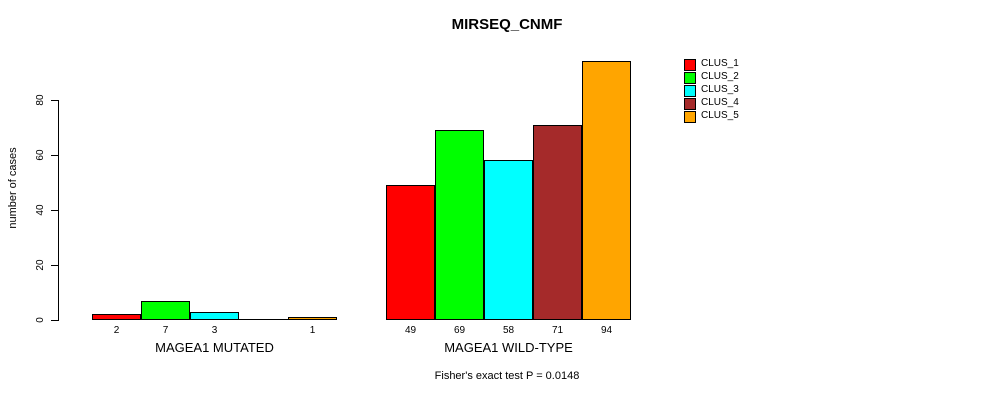 This screenshot has width=990, height=400. I want to click on bar-value-label: 7, so click(165, 330).